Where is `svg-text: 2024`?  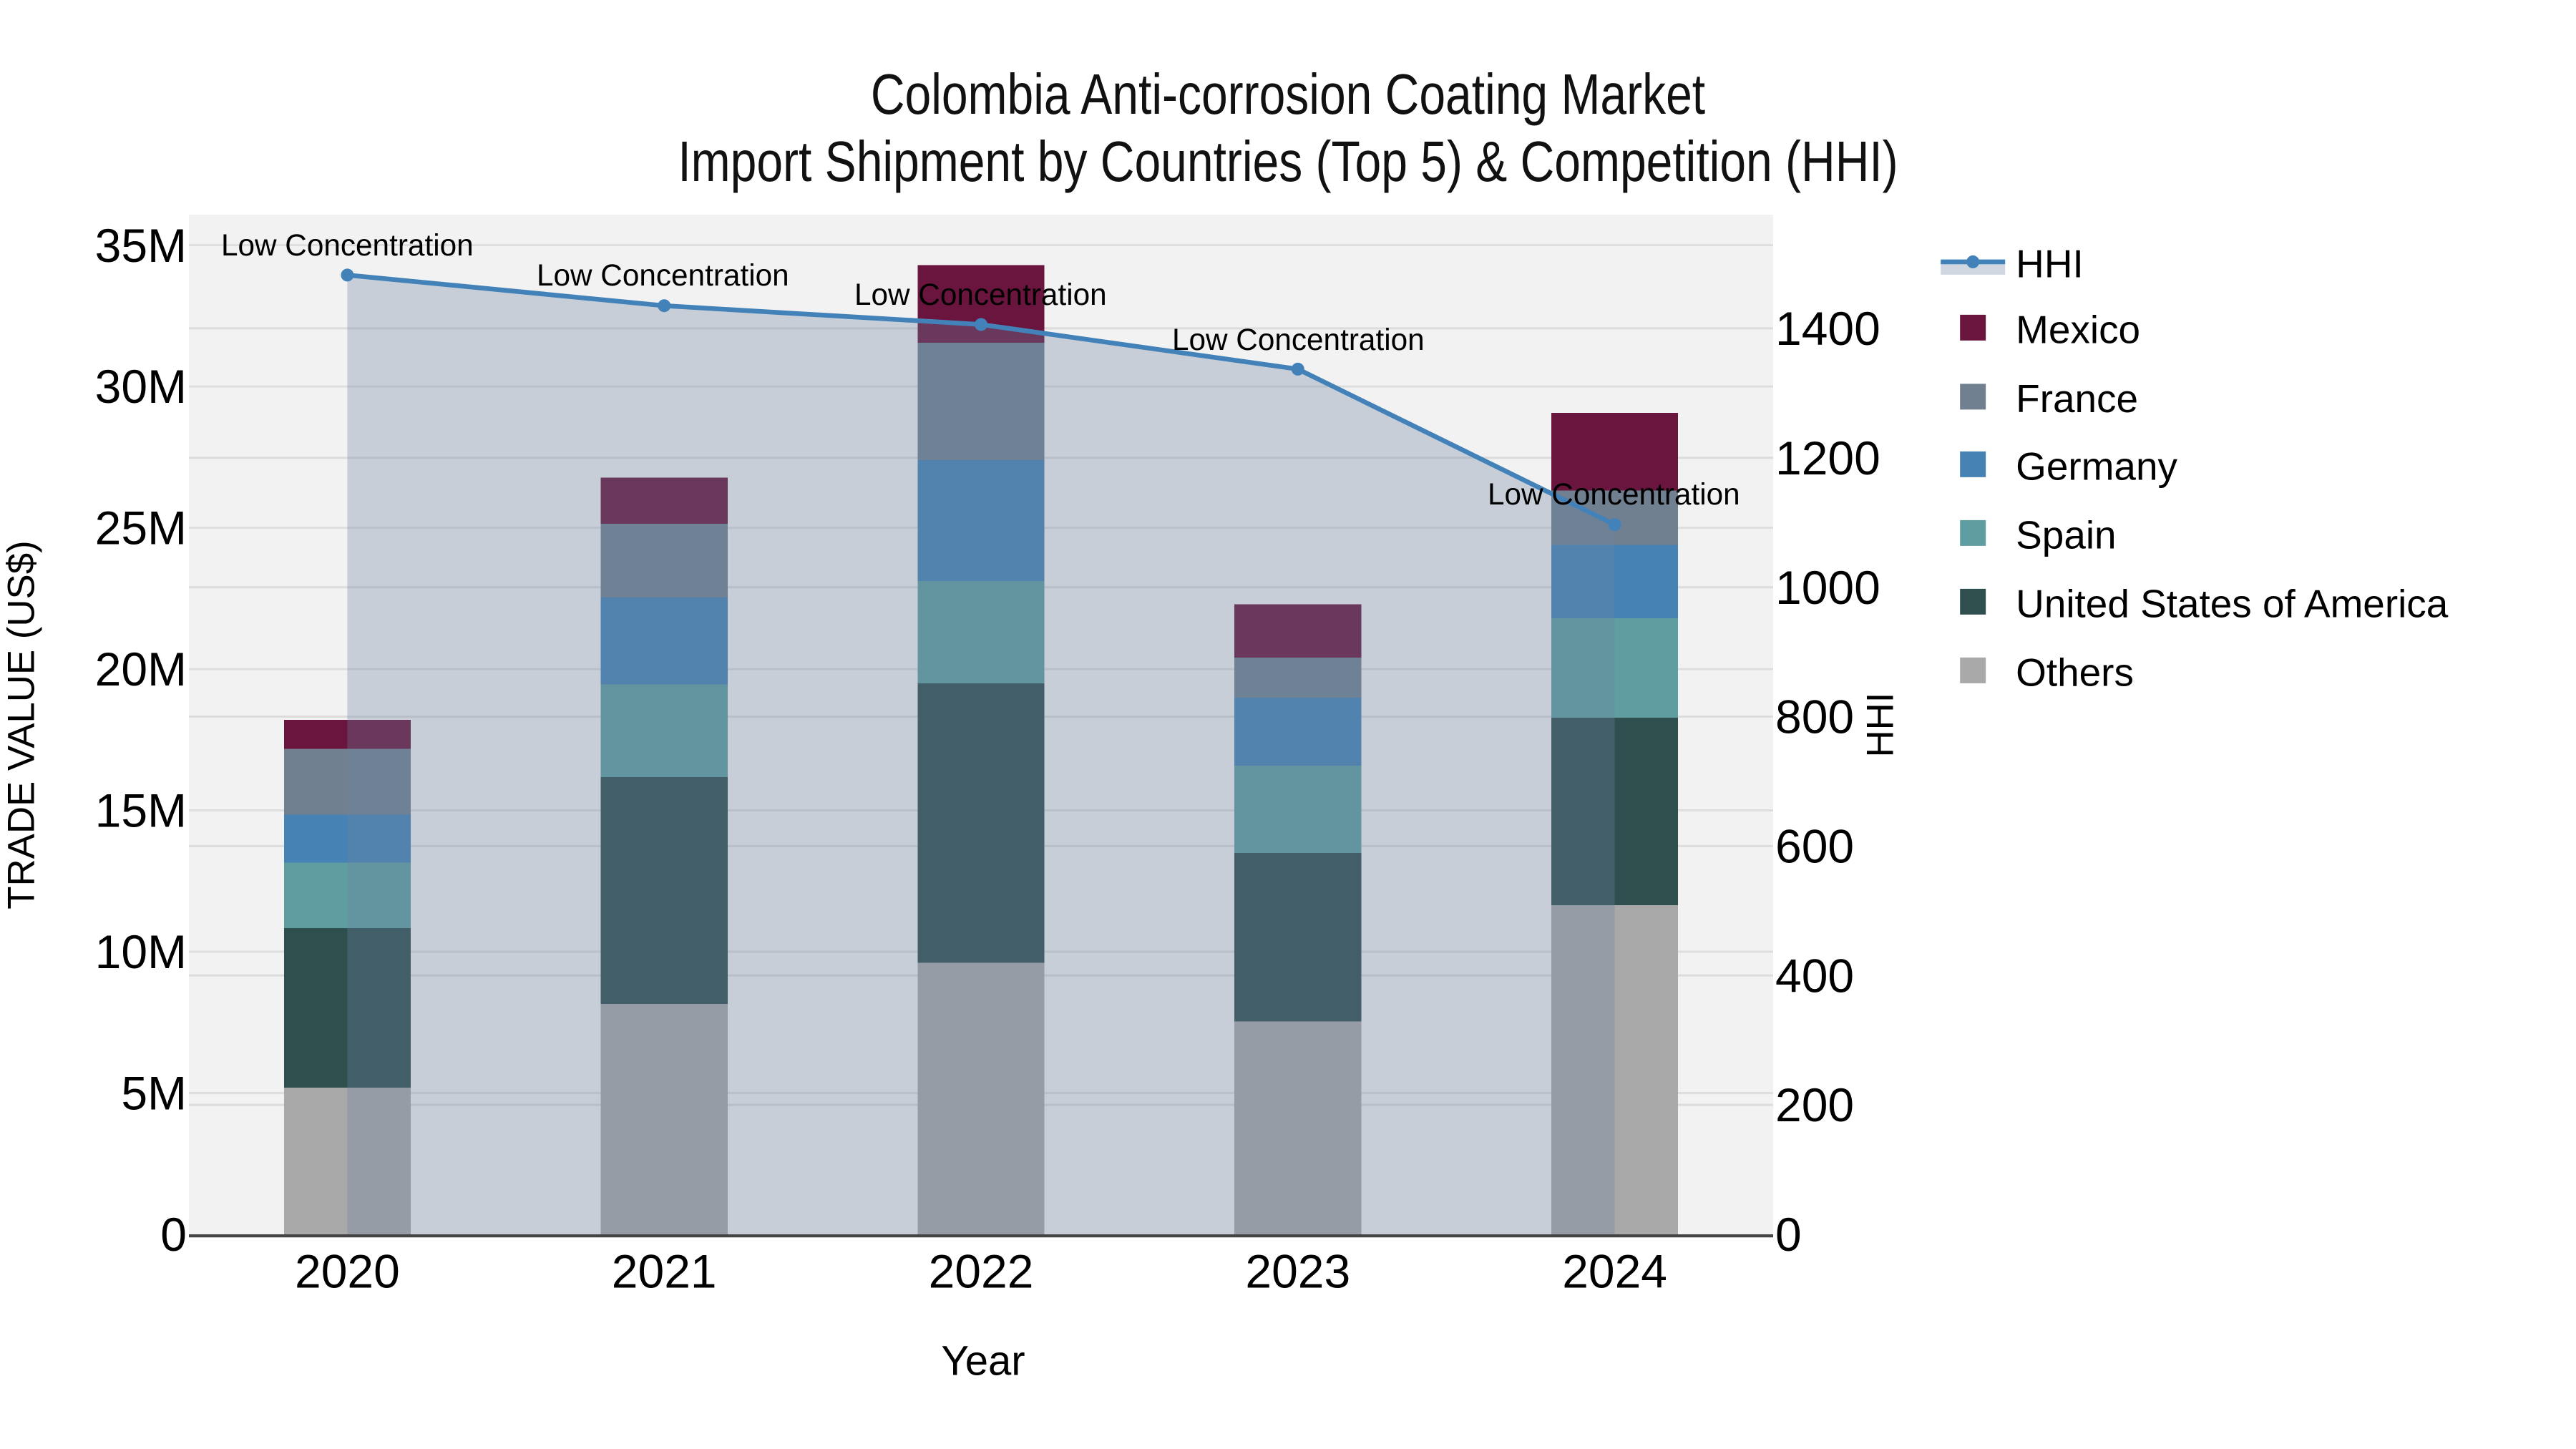 svg-text: 2024 is located at coordinates (1614, 1270).